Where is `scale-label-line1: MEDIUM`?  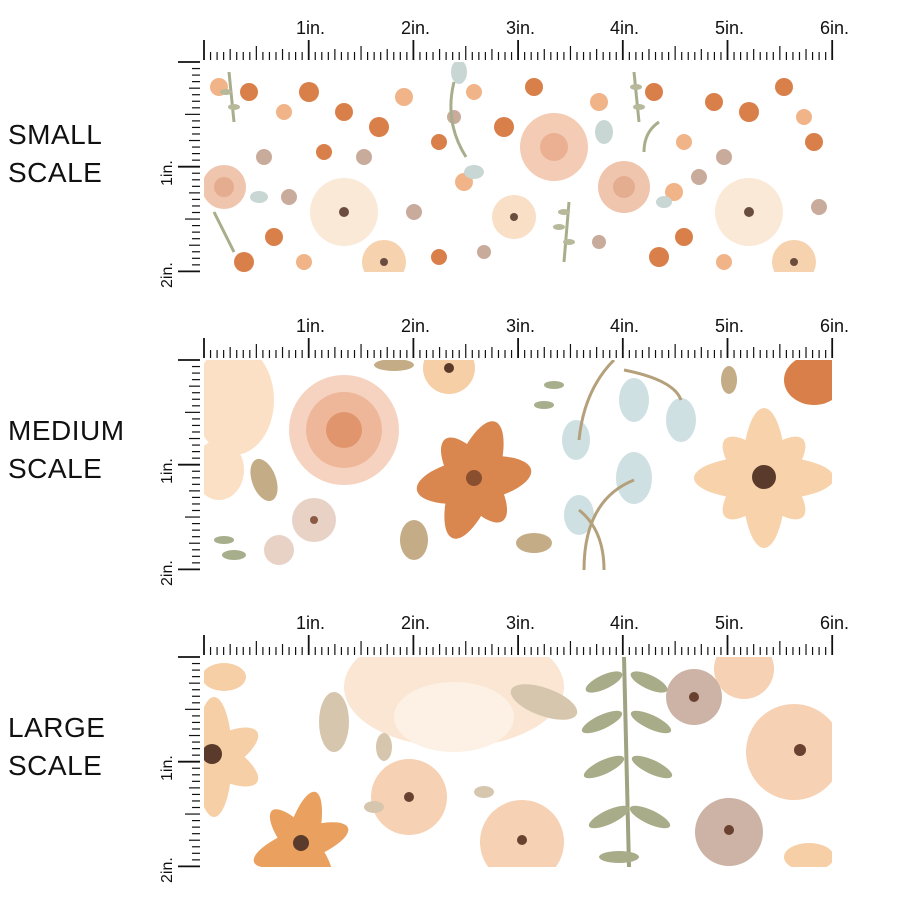 scale-label-line1: MEDIUM is located at coordinates (66, 430).